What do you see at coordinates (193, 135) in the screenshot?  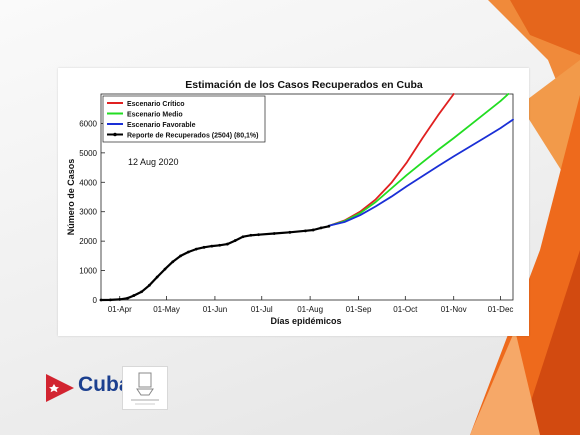 I see `legend-entry: Reporte de Recuperados (2504) (80,1%)` at bounding box center [193, 135].